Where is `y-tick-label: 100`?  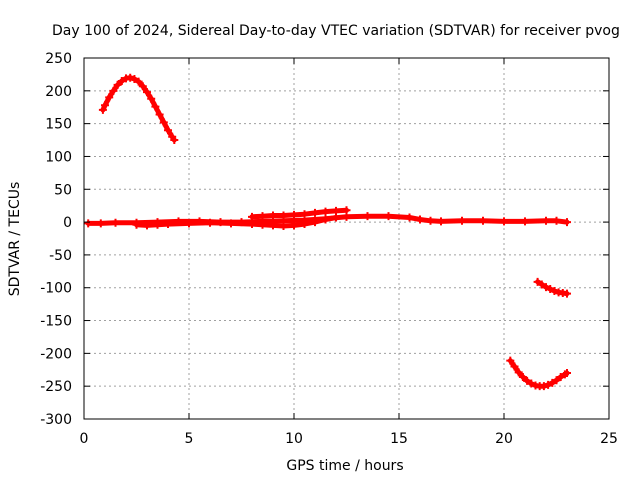
y-tick-label: 100 is located at coordinates (58, 157).